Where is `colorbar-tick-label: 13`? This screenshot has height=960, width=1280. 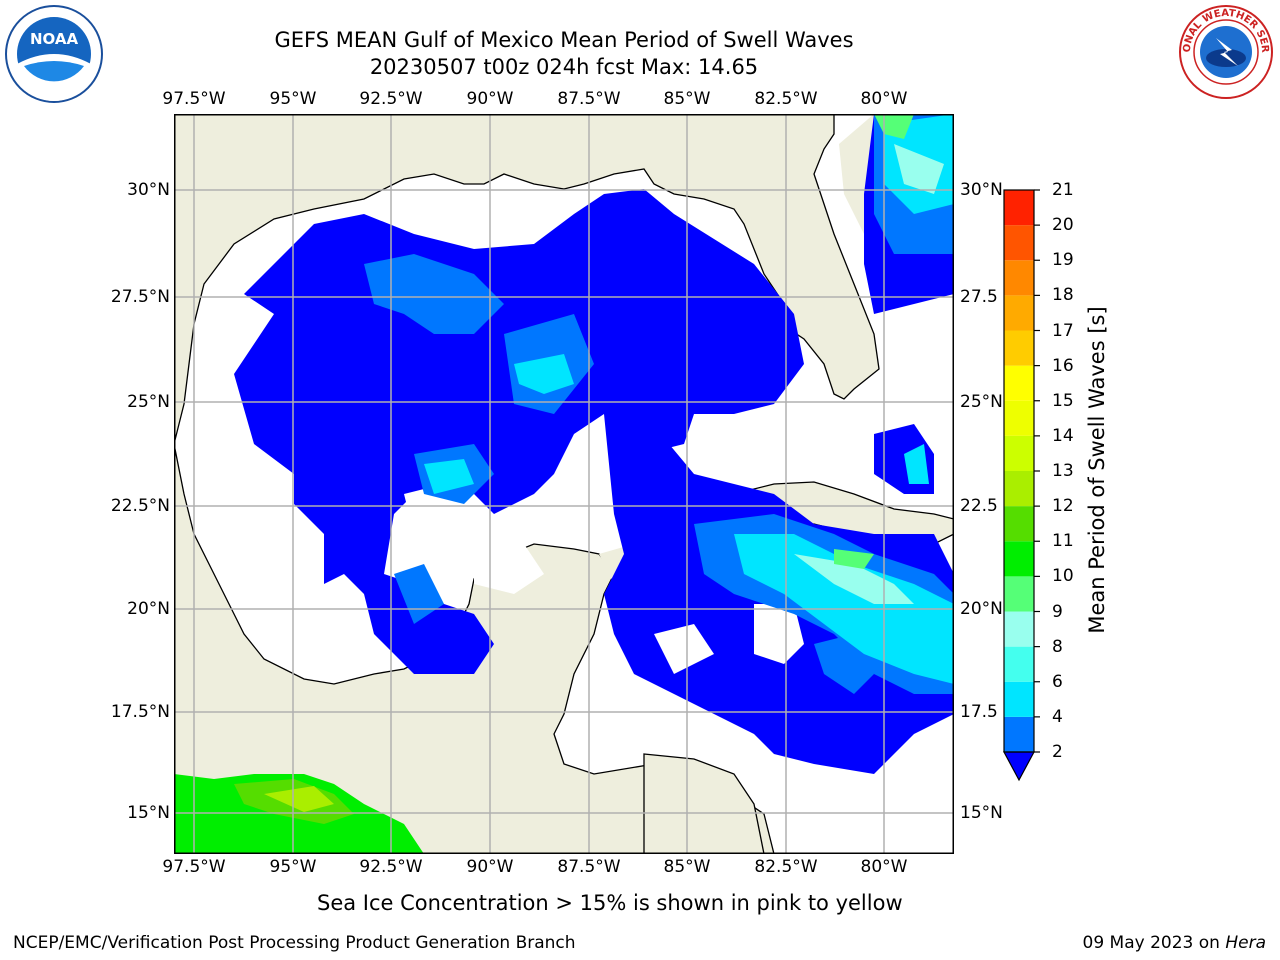
colorbar-tick-label: 13 is located at coordinates (1063, 471).